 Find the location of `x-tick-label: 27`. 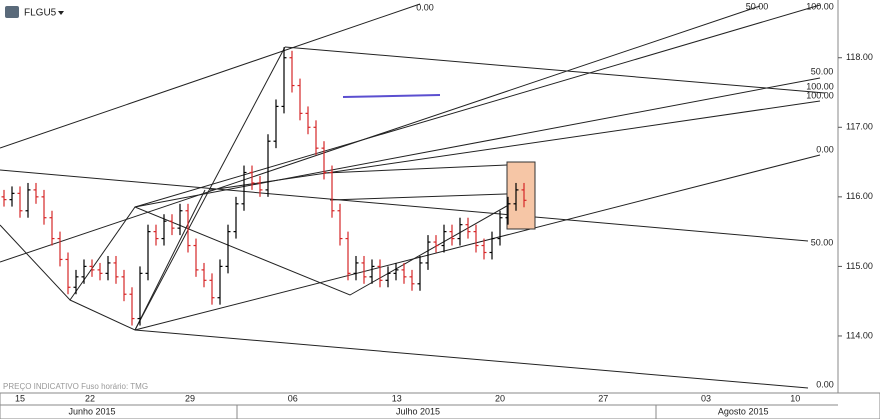

x-tick-label: 27 is located at coordinates (603, 398).